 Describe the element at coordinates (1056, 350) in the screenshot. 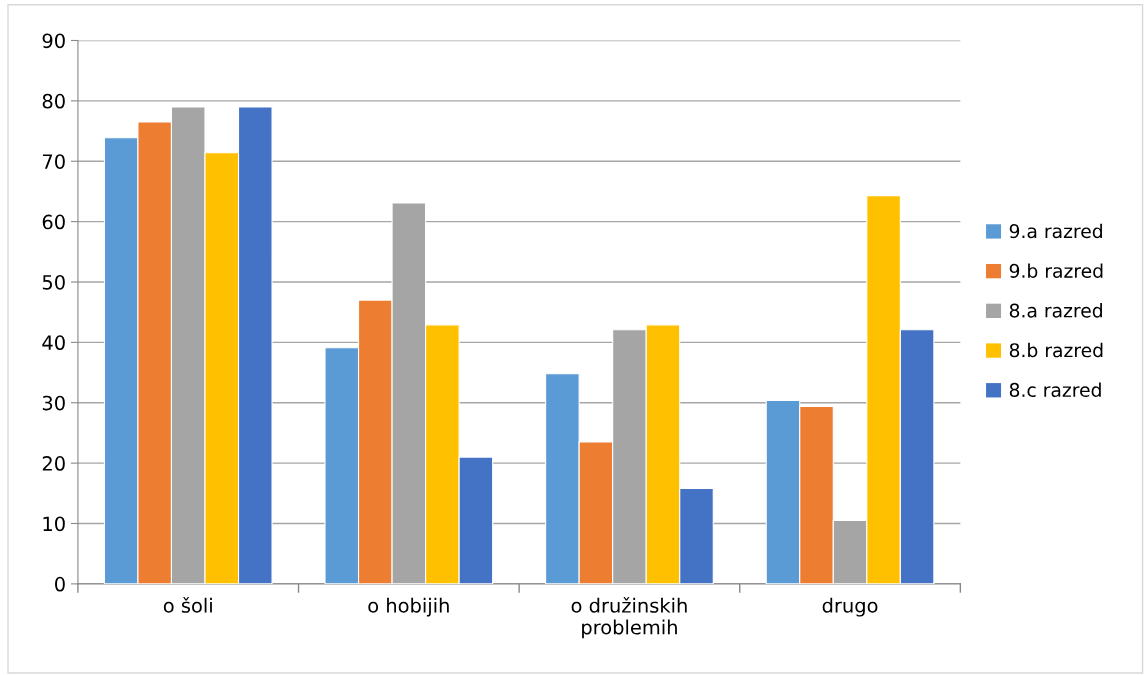

I see `legend-label: 8.b razred` at that location.